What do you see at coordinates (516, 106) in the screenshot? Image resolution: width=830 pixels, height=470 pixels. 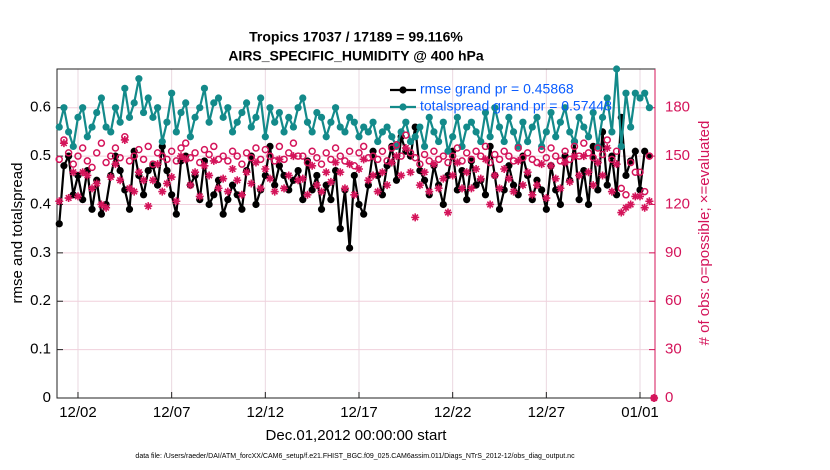 I see `legend-label: totalspread grand pr = 0.57448` at bounding box center [516, 106].